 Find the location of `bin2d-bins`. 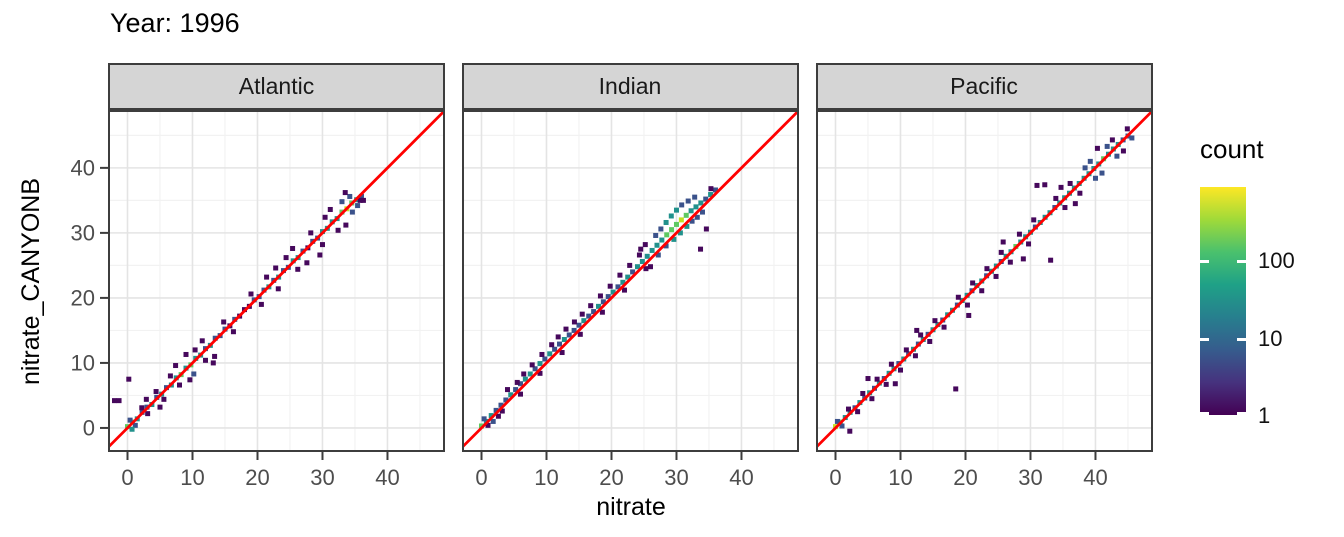

bin2d-bins is located at coordinates (598, 307).